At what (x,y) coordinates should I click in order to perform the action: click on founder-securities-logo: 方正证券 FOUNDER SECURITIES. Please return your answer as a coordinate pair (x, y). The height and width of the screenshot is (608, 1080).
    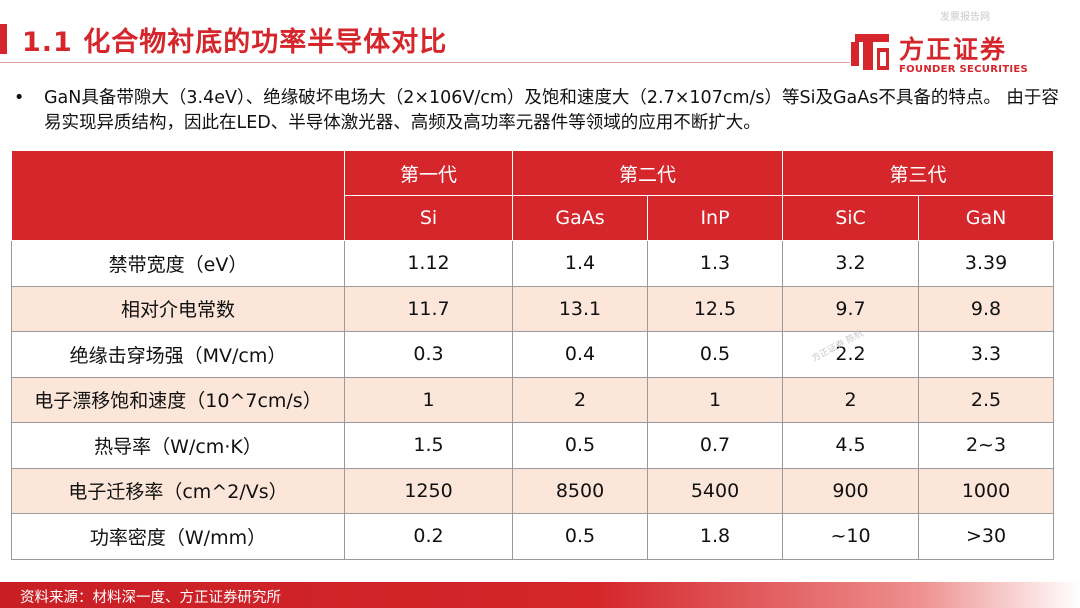
    Looking at the image, I should click on (939, 54).